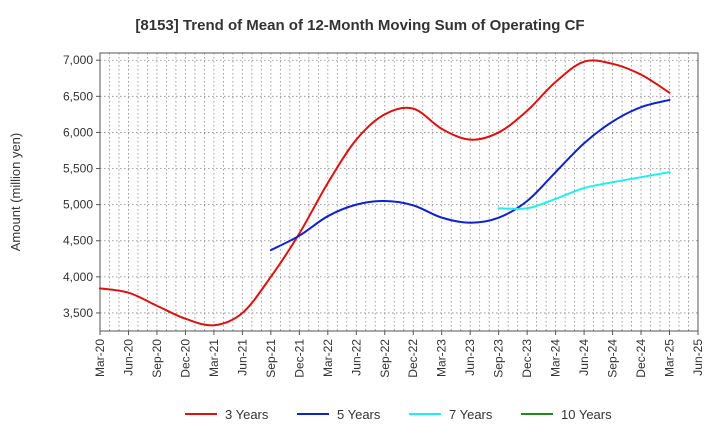 Image resolution: width=720 pixels, height=440 pixels. I want to click on x-tick-label: Jun-23, so click(470, 357).